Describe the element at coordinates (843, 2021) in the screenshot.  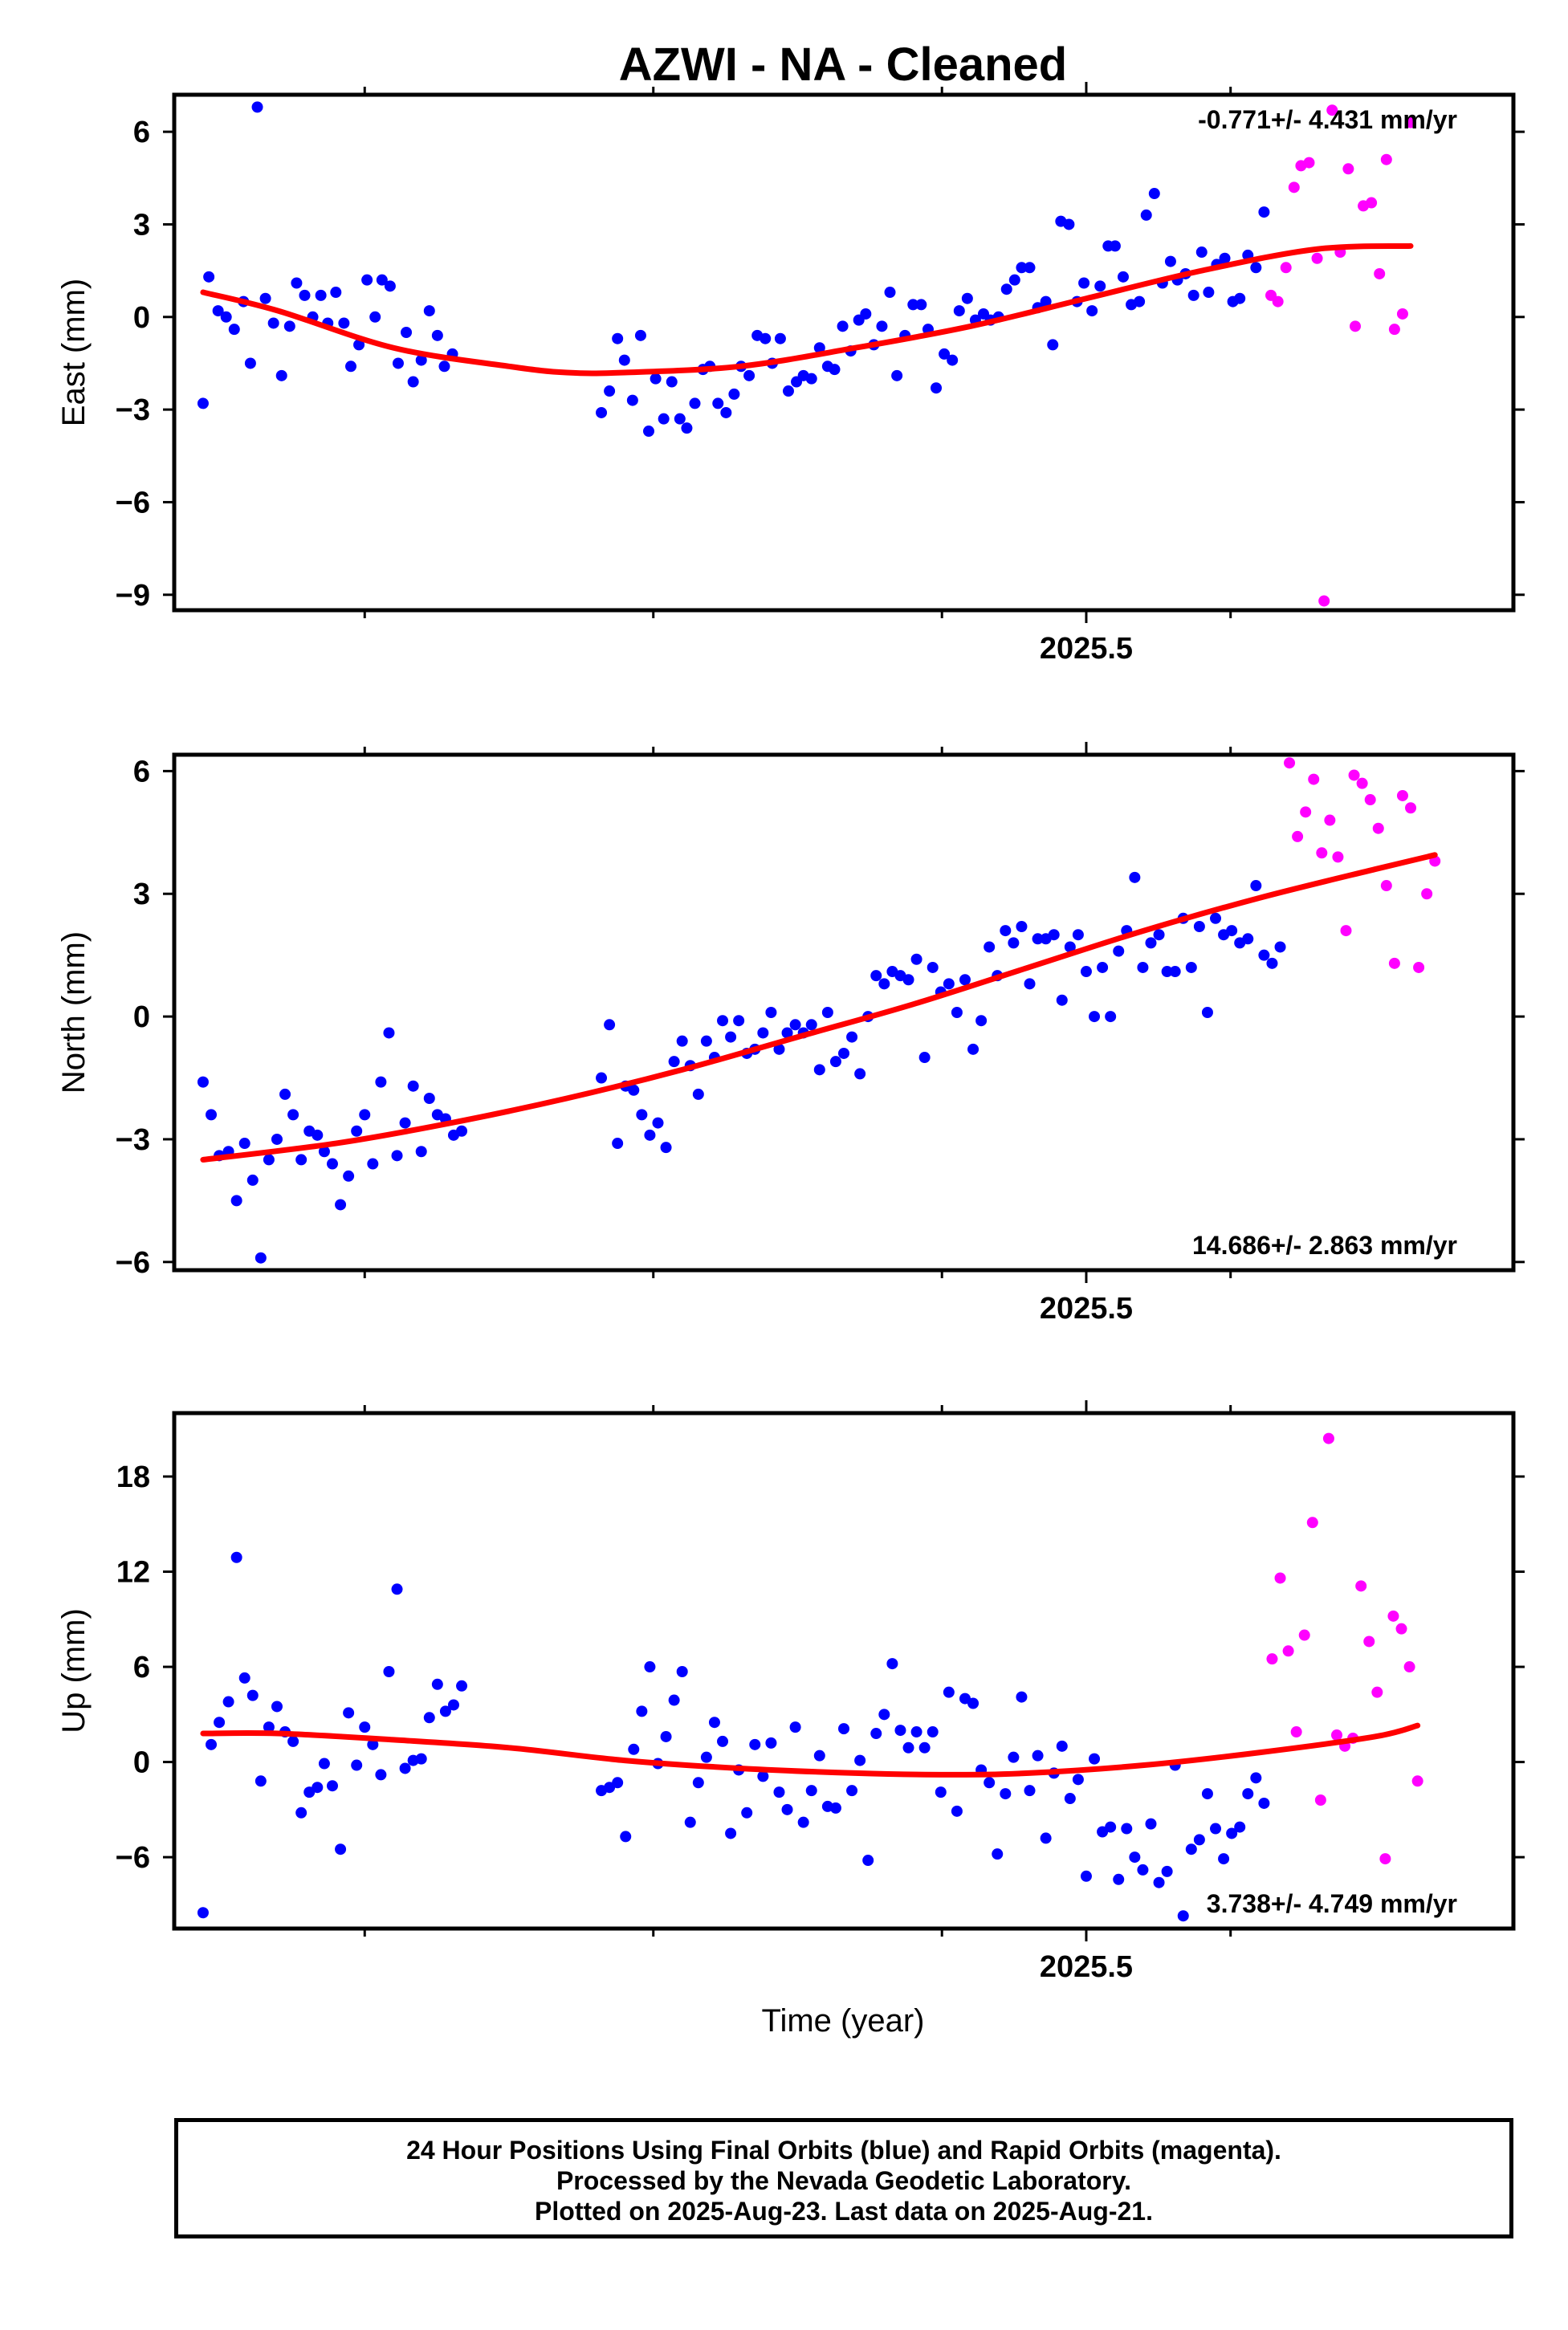
I see `x-axis-label: Time (year)` at that location.